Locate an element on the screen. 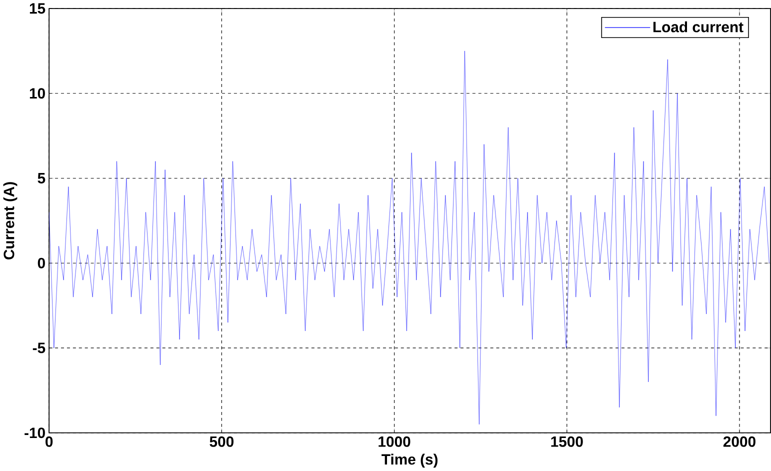  x-tick-label: 500 is located at coordinates (222, 441).